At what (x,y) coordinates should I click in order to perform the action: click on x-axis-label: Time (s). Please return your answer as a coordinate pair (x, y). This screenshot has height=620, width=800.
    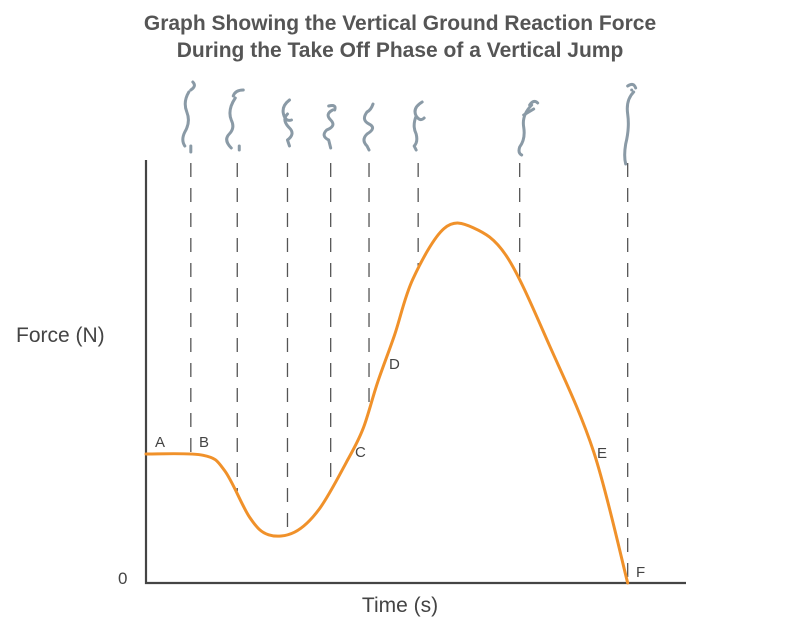
    Looking at the image, I should click on (400, 605).